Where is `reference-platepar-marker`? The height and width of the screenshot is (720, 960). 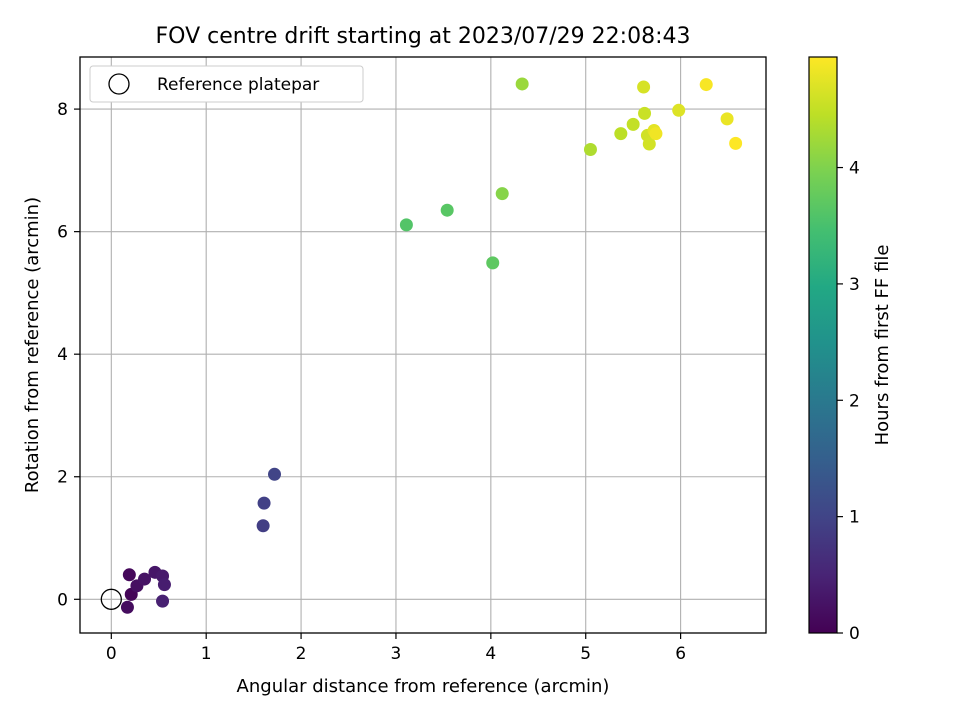
reference-platepar-marker is located at coordinates (111, 599).